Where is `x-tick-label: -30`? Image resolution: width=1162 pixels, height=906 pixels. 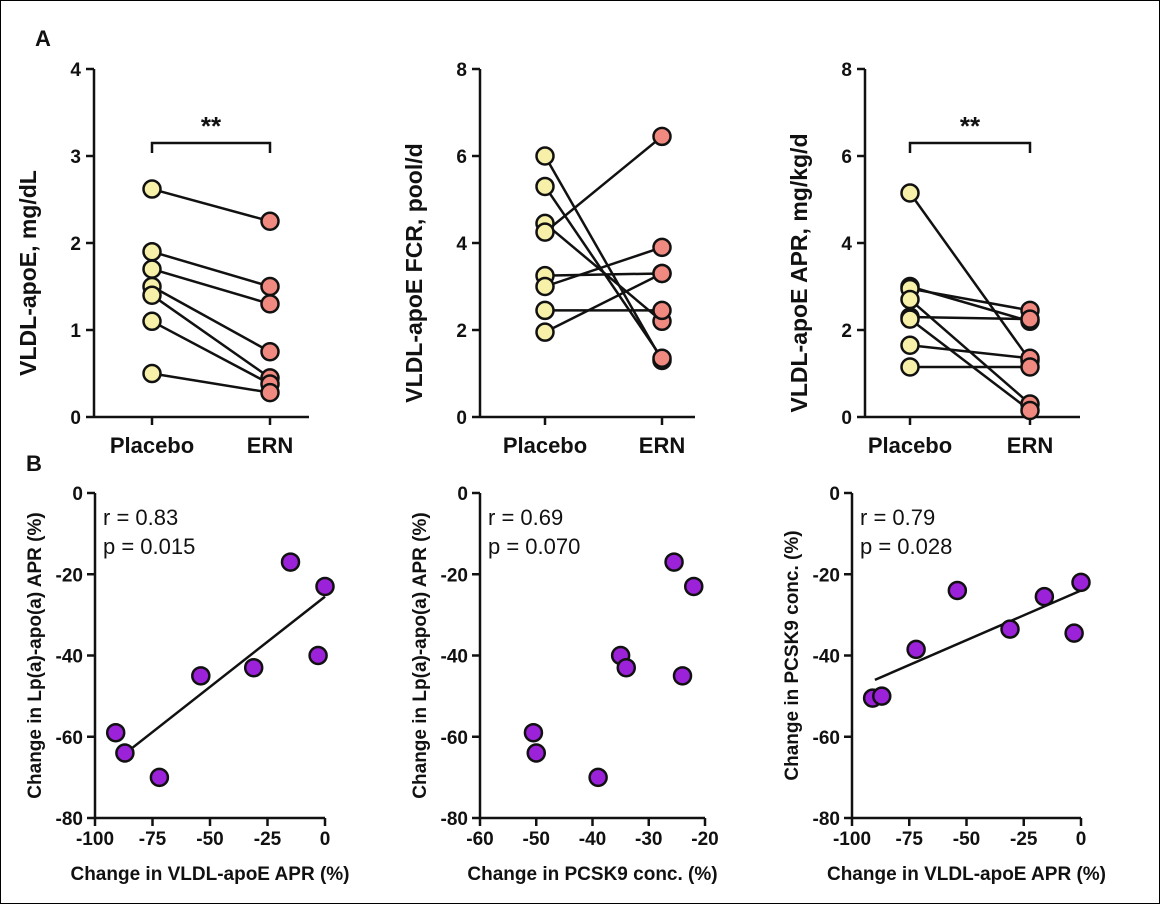 x-tick-label: -30 is located at coordinates (648, 839).